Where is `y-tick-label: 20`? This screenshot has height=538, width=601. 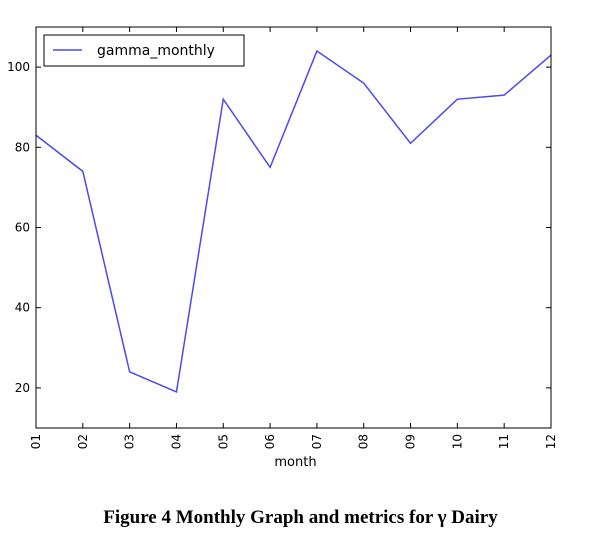
y-tick-label: 20 is located at coordinates (22, 388).